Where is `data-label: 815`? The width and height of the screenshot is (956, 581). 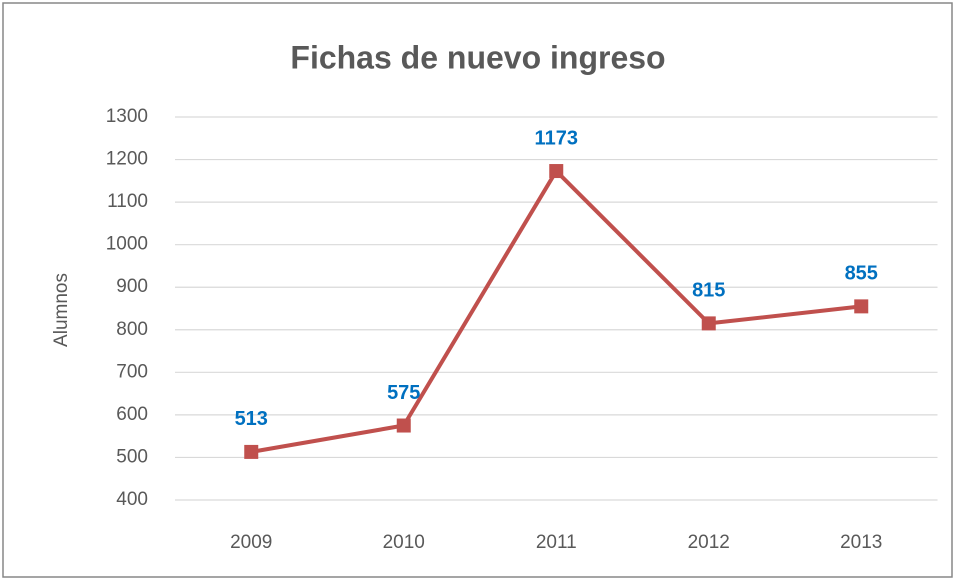 data-label: 815 is located at coordinates (708, 291).